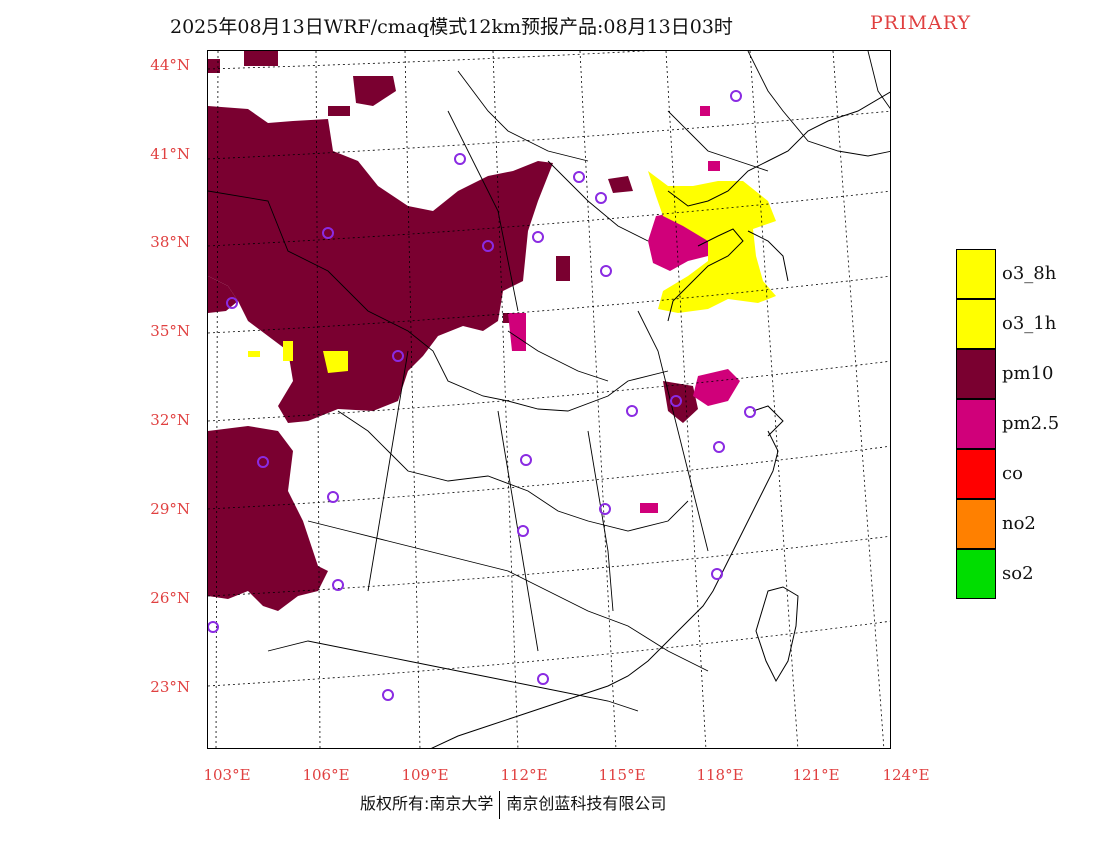 This screenshot has height=850, width=1100. Describe the element at coordinates (524, 775) in the screenshot. I see `lon-label-112: 112°E` at that location.